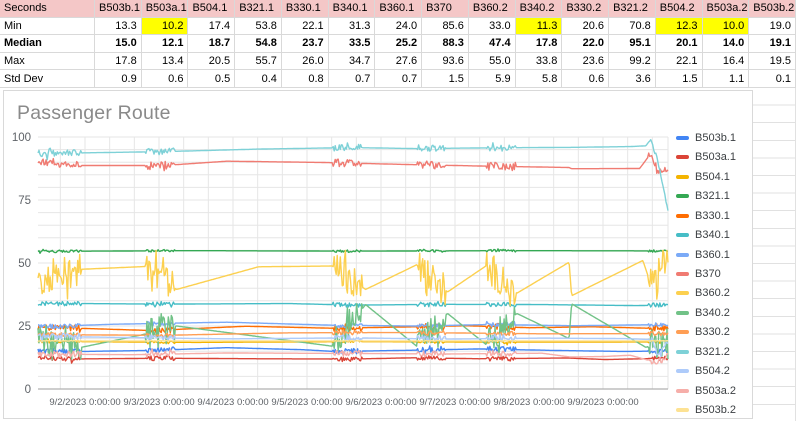  I want to click on x-axis-tick-label: 9/5/2023 0:00:00, so click(306, 402).